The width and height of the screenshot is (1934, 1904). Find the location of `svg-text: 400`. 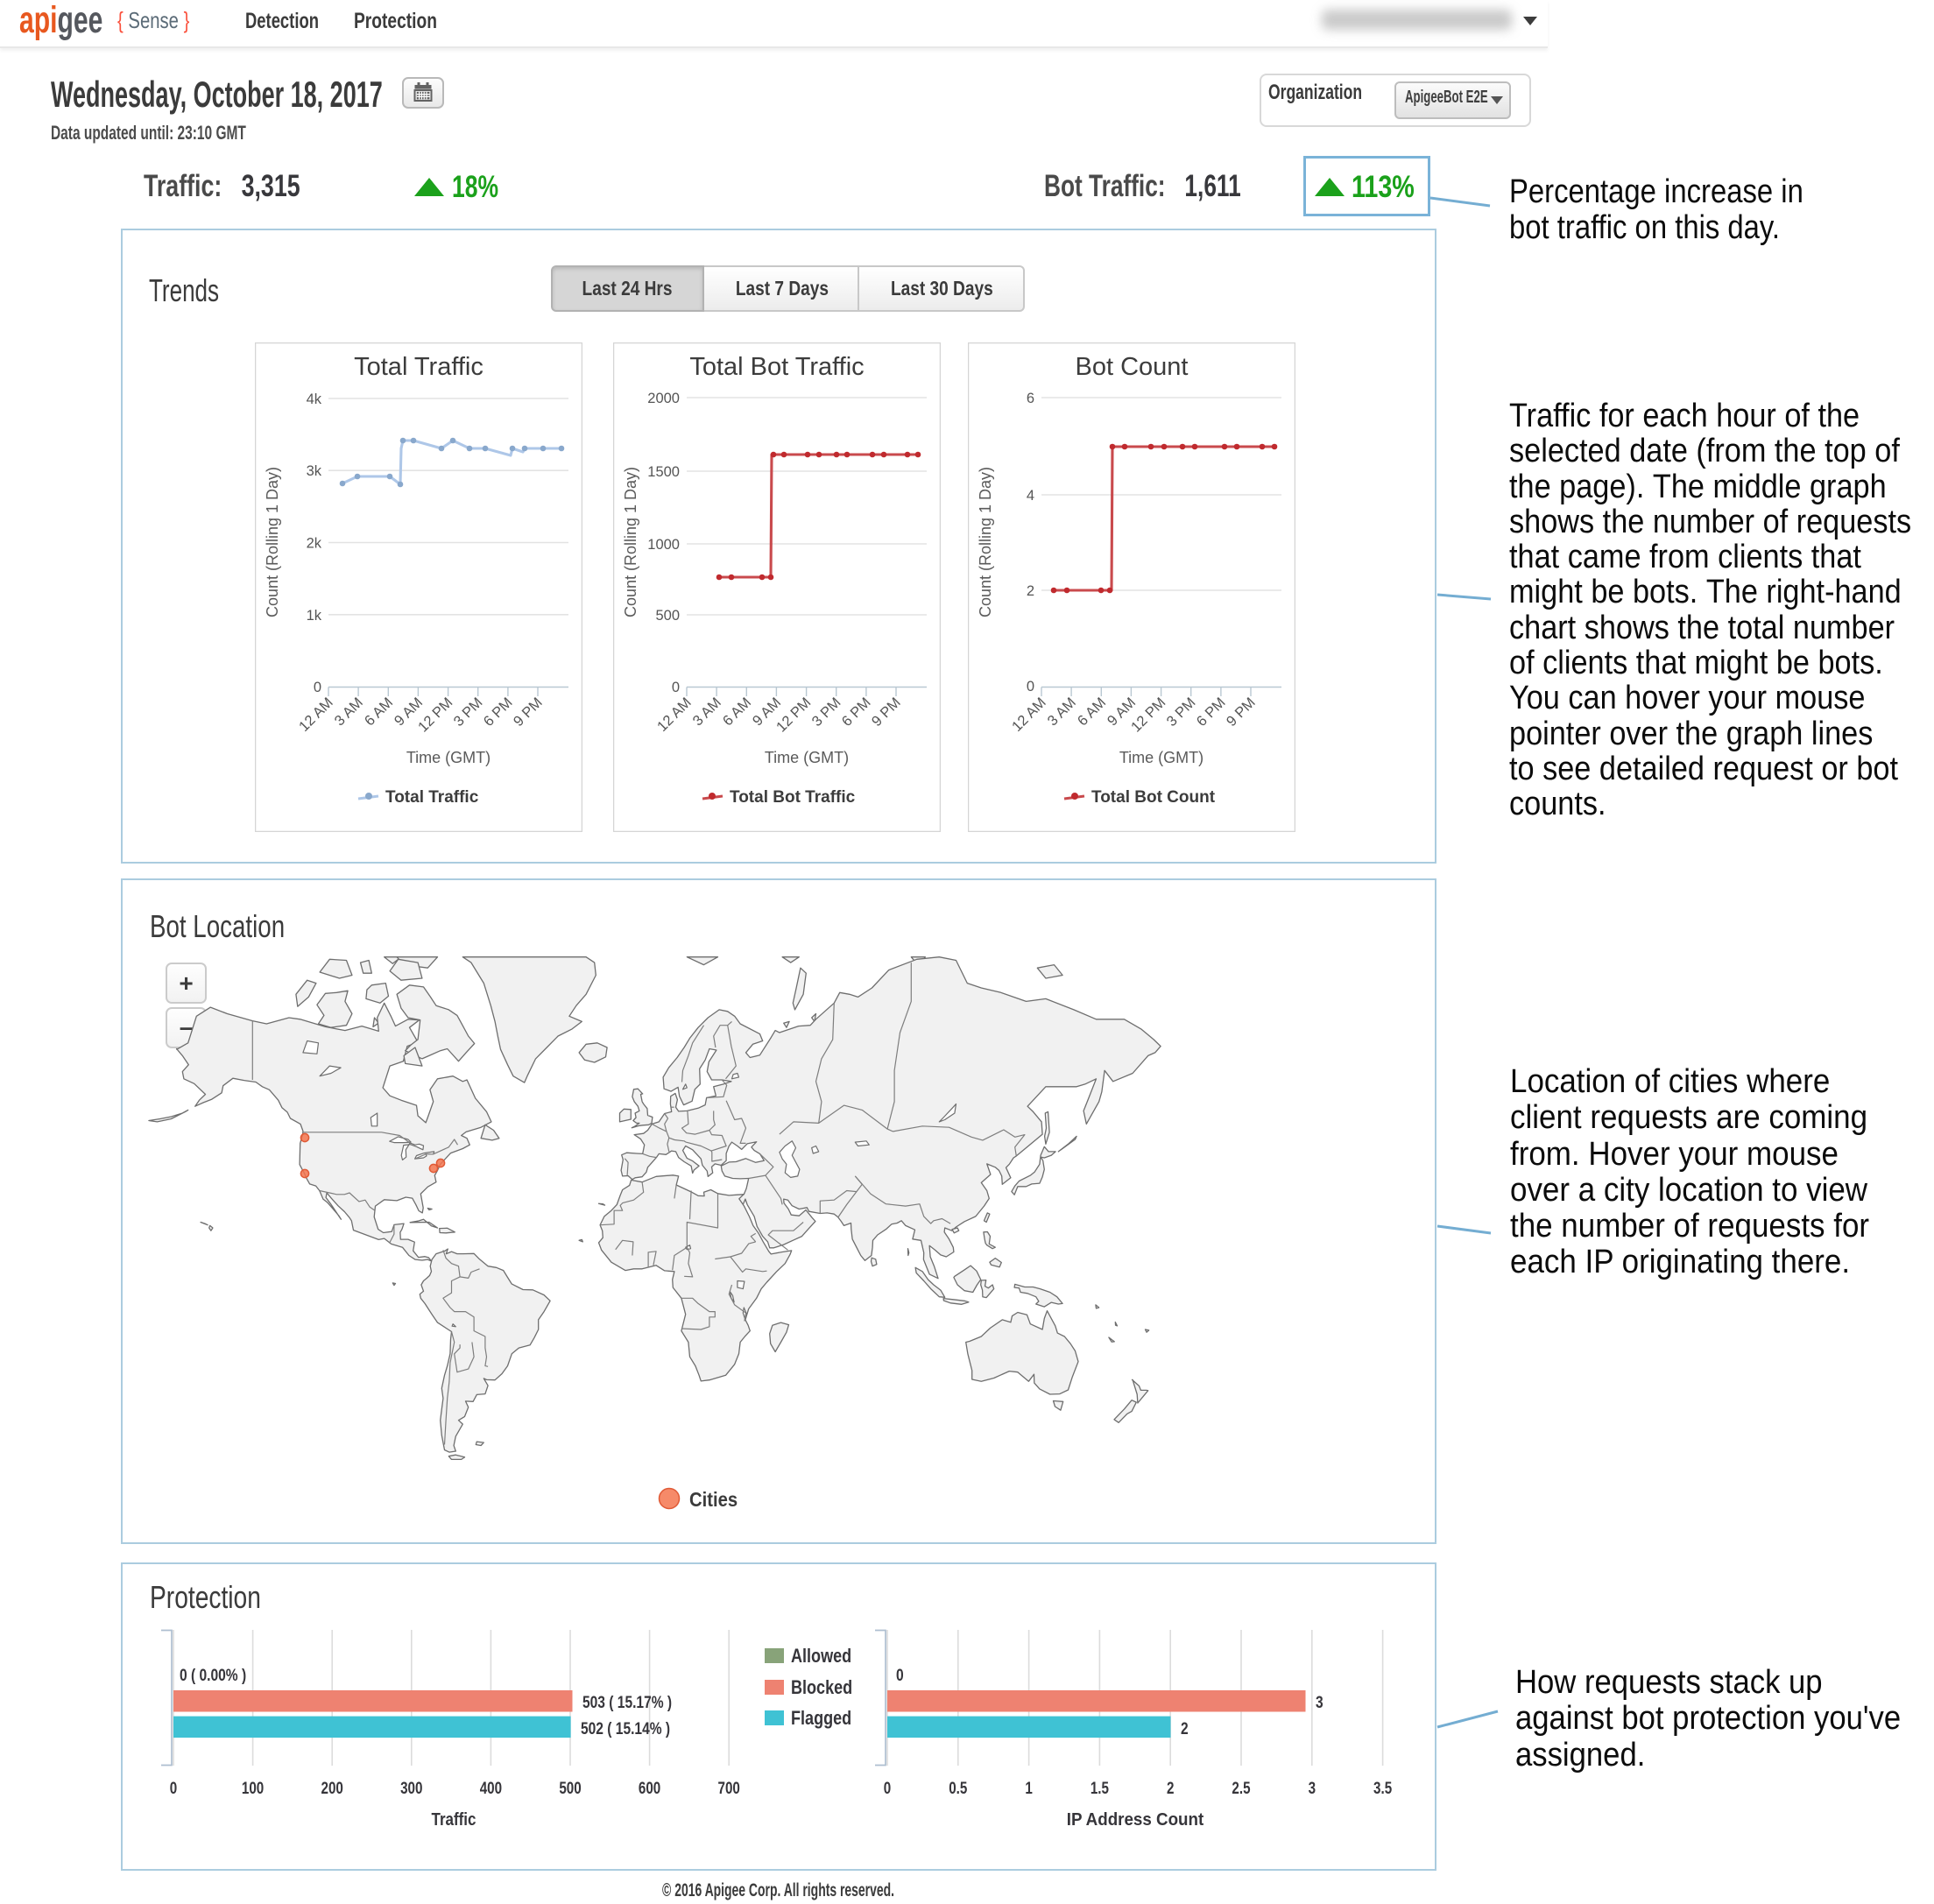

svg-text: 400 is located at coordinates (491, 1787).